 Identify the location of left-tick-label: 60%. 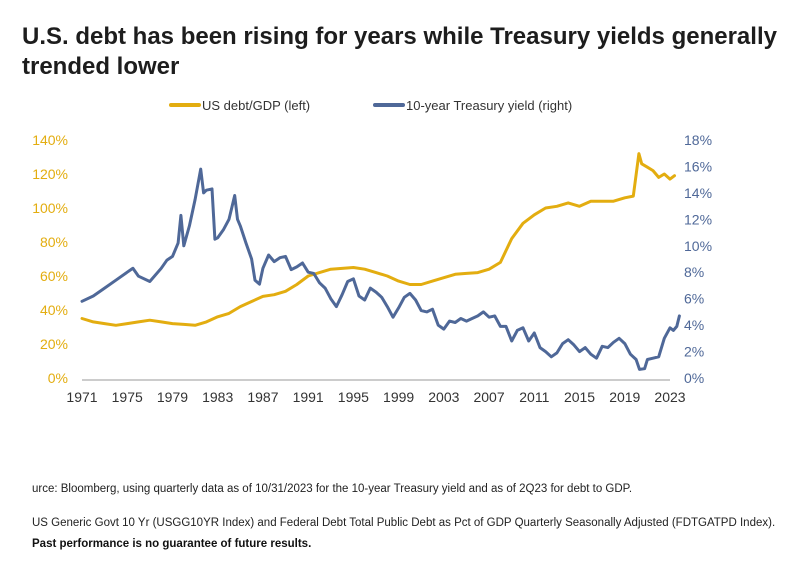
(54, 276).